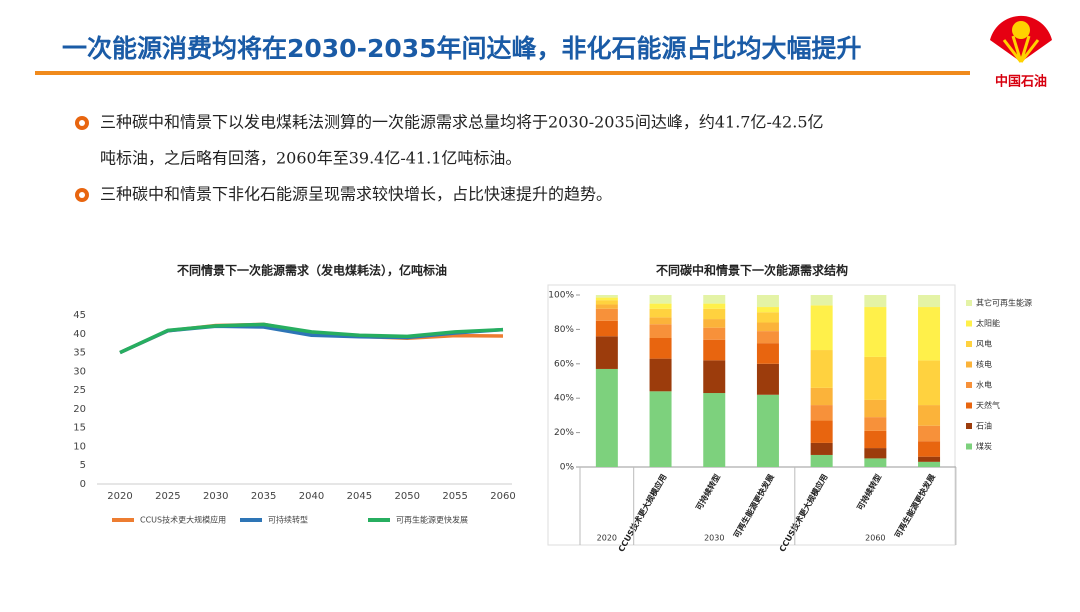  What do you see at coordinates (1021, 39) in the screenshot?
I see `logo` at bounding box center [1021, 39].